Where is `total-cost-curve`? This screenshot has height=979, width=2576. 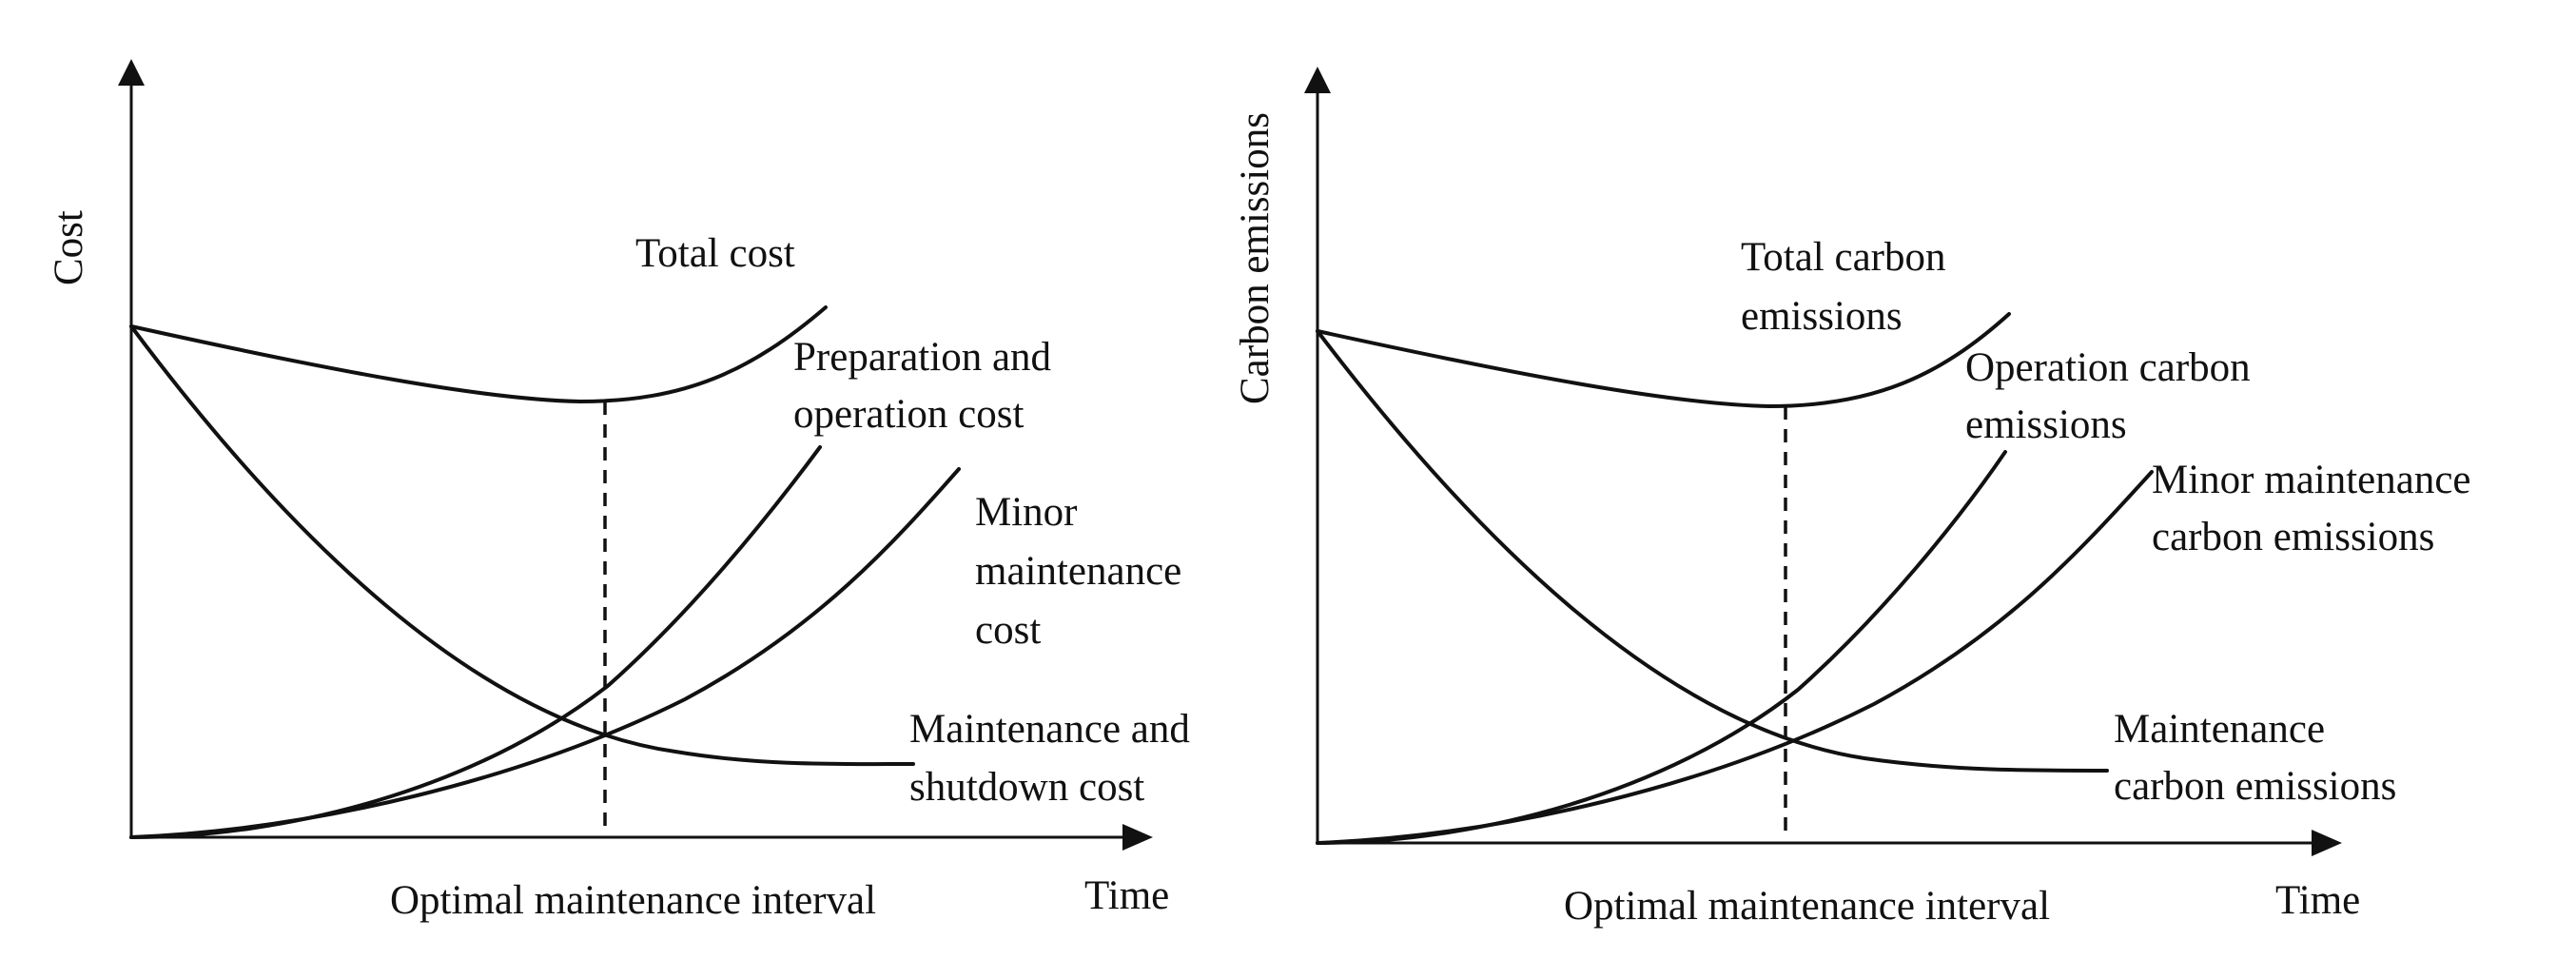
total-cost-curve is located at coordinates (479, 355).